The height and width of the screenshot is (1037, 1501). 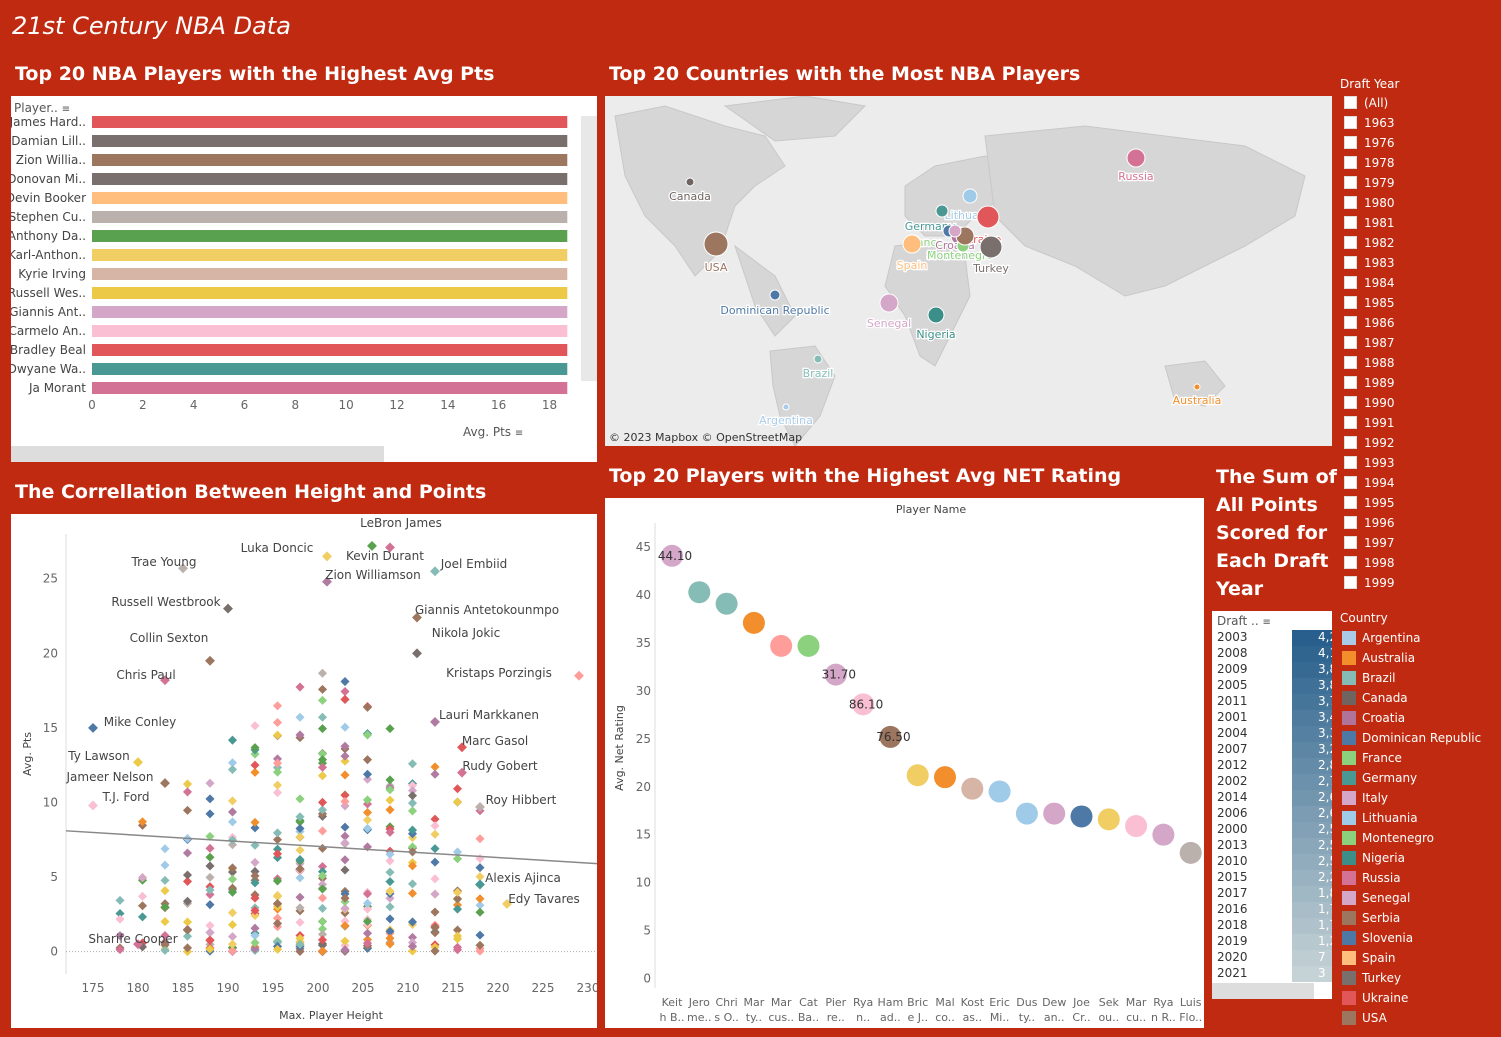 What do you see at coordinates (1369, 443) in the screenshot?
I see `filter-option: 1992` at bounding box center [1369, 443].